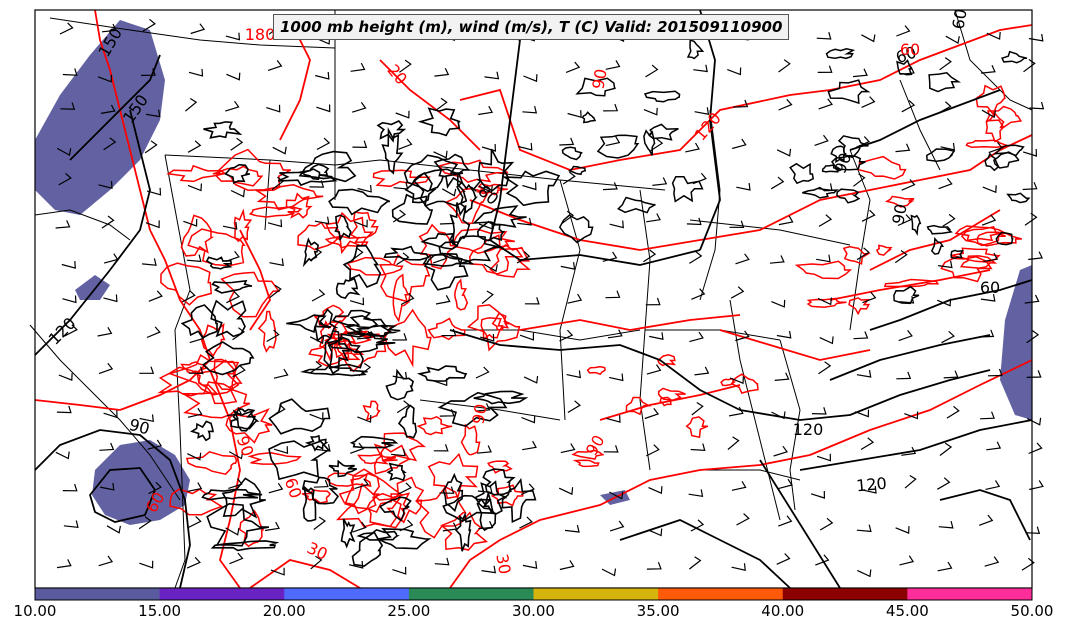 This screenshot has width=1065, height=633. What do you see at coordinates (35, 611) in the screenshot?
I see `colorbar-tick-label: 10.00` at bounding box center [35, 611].